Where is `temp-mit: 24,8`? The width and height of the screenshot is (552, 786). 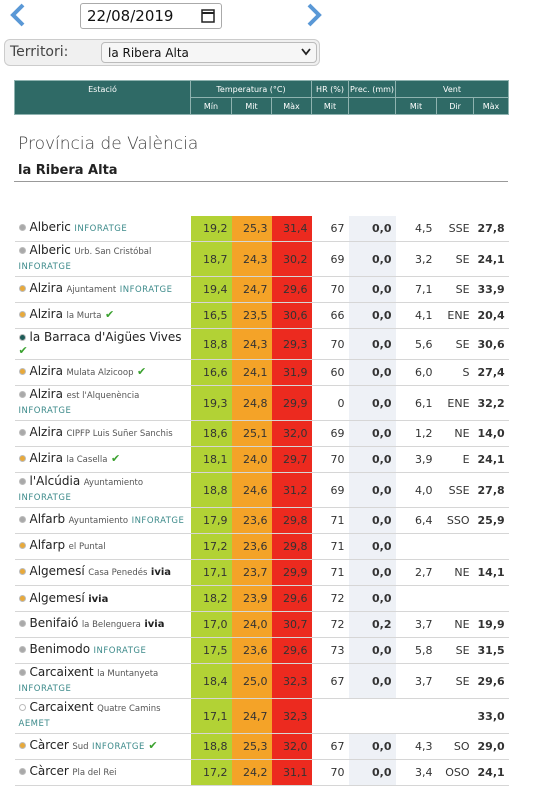 temp-mit: 24,8 is located at coordinates (251, 403).